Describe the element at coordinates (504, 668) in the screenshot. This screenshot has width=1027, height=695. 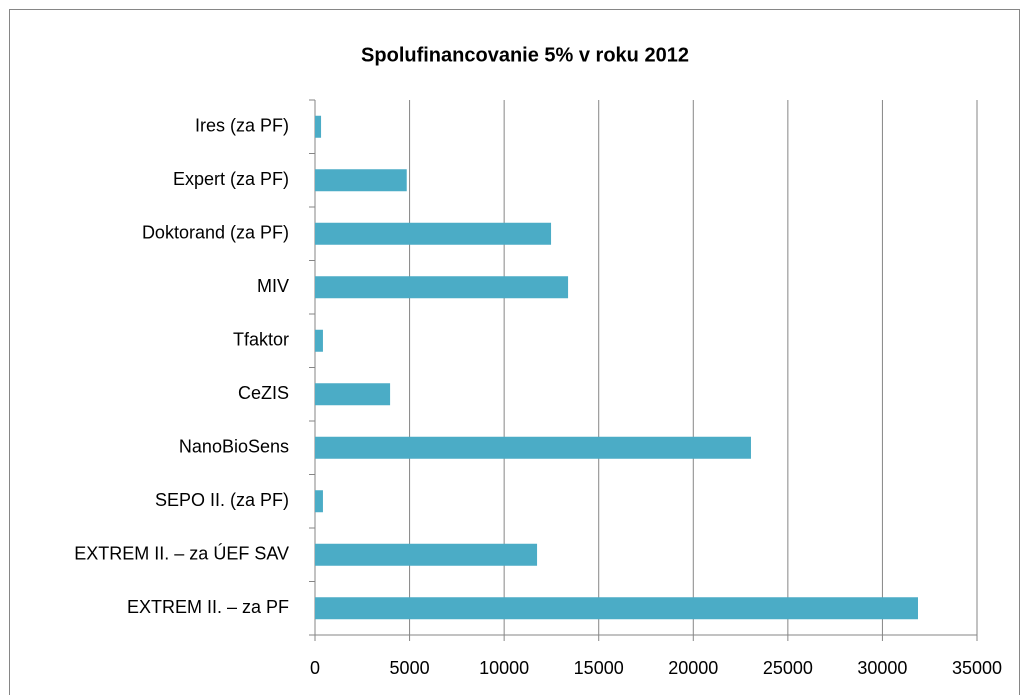
I see `x-tick-label: 10000` at that location.